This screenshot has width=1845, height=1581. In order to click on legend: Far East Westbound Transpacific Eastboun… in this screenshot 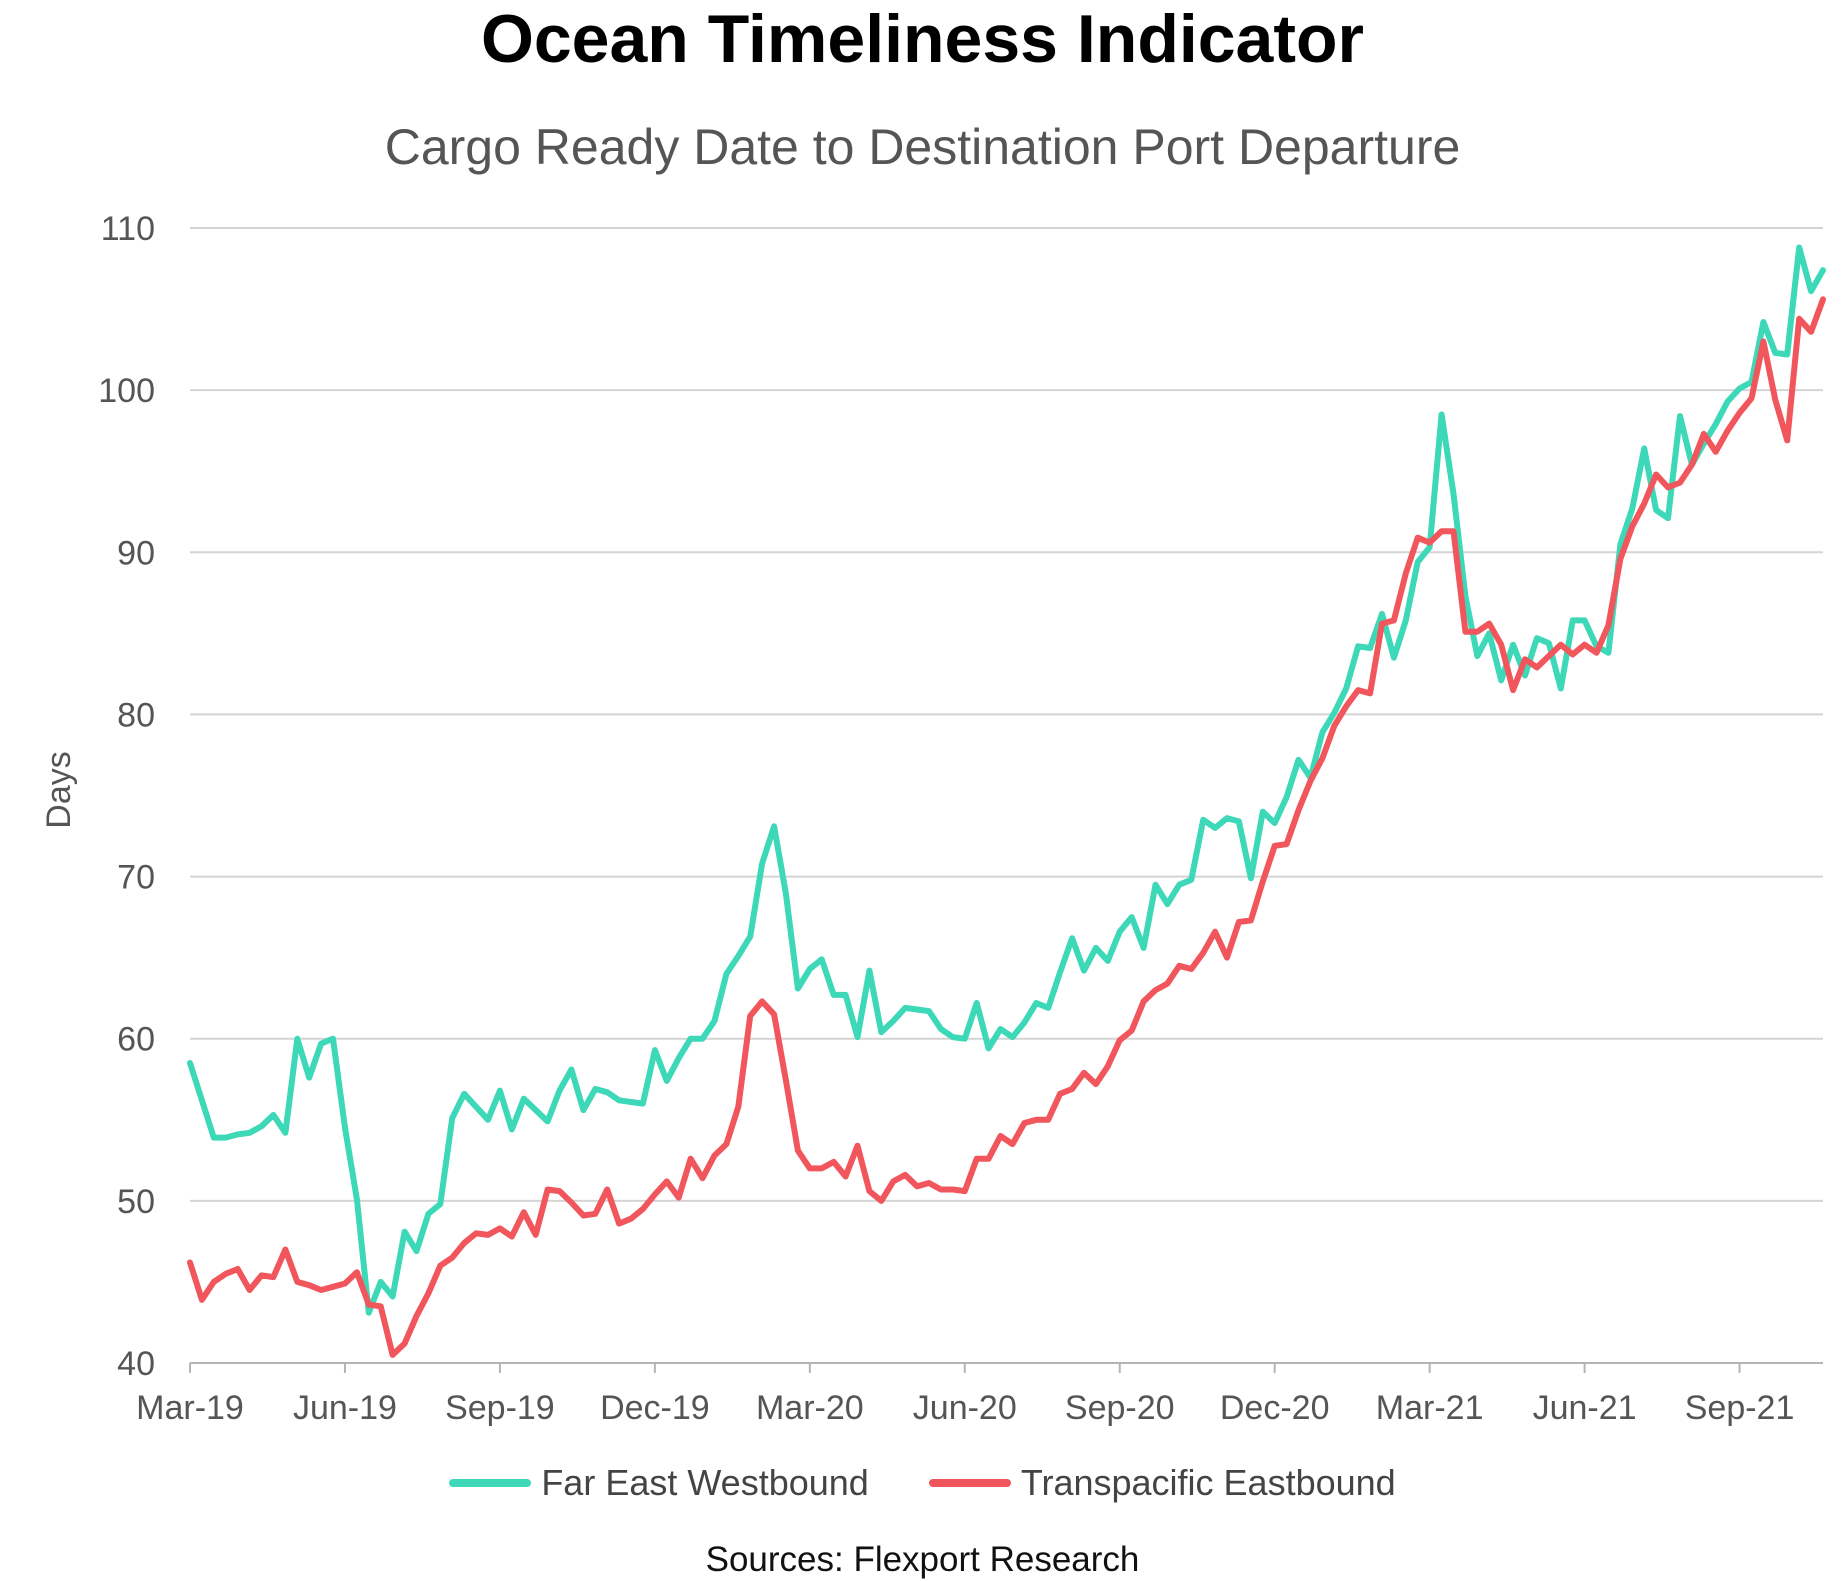, I will do `click(922, 1483)`.